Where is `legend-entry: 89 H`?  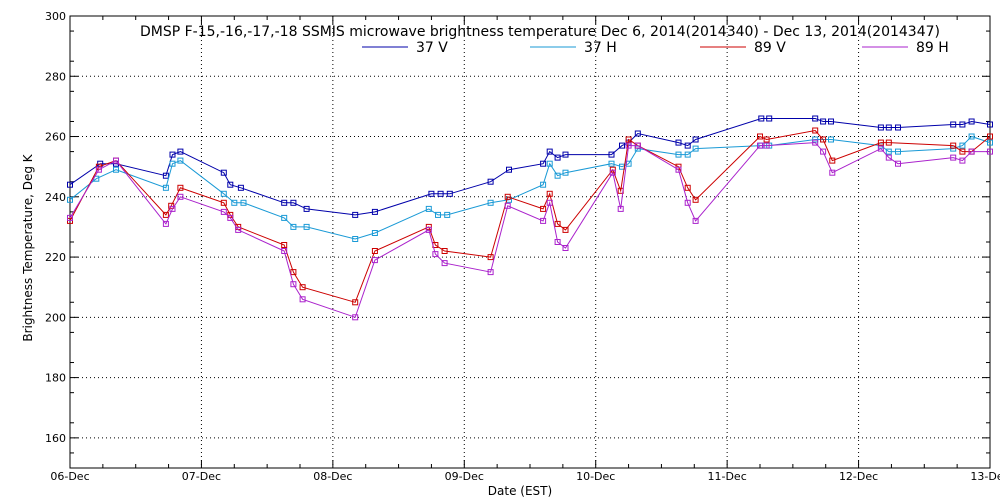
legend-entry: 89 H is located at coordinates (905, 48).